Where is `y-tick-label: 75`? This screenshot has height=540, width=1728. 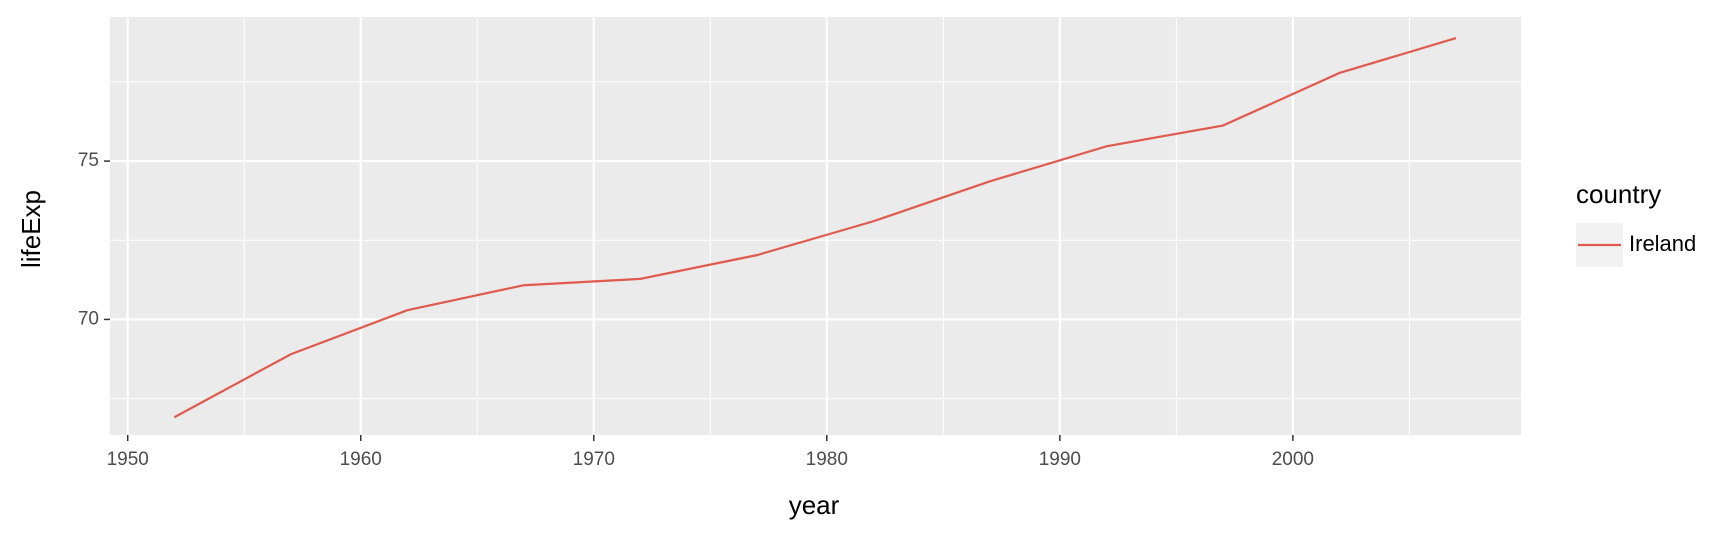
y-tick-label: 75 is located at coordinates (88, 160).